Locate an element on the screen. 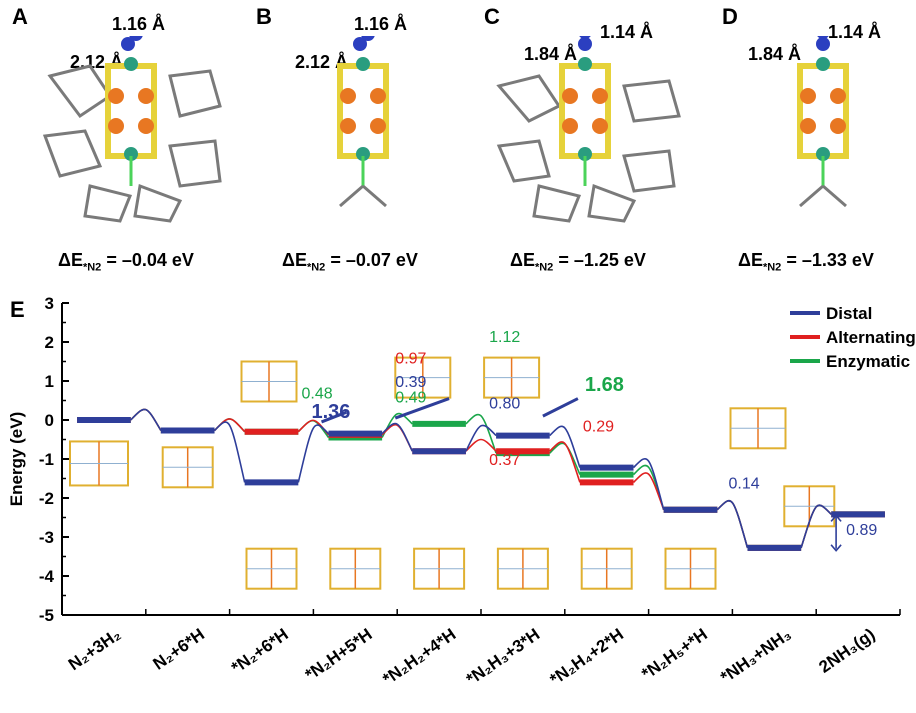 This screenshot has width=916, height=713. energy-label-c: ΔE*N2 = –1.25 eV is located at coordinates (578, 262).